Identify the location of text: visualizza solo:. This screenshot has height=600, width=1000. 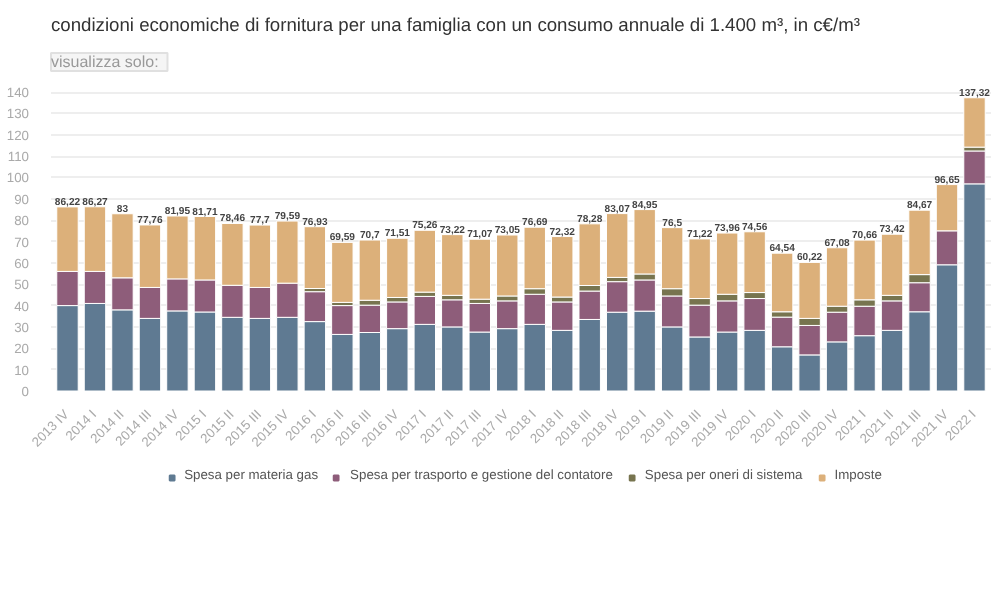
(105, 62).